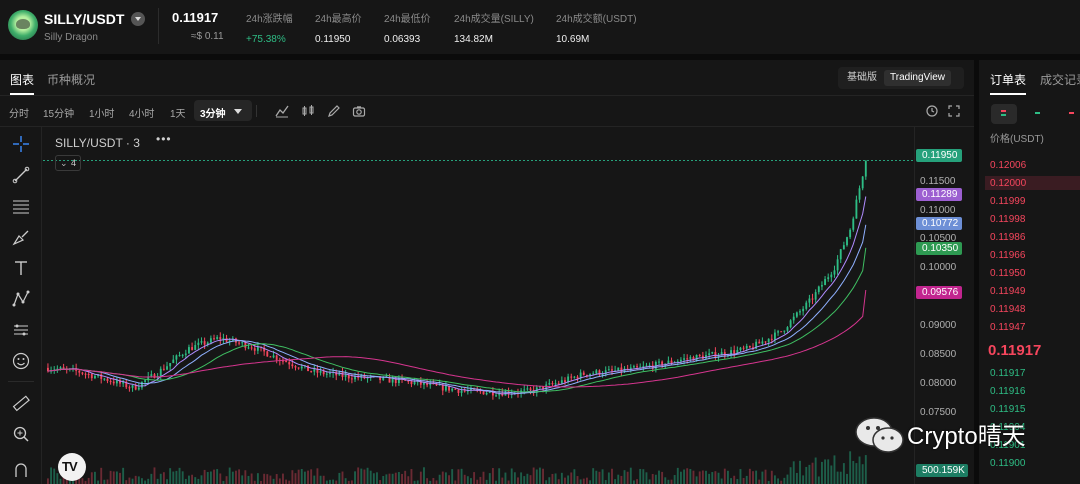 The width and height of the screenshot is (1080, 484). Describe the element at coordinates (21, 330) in the screenshot. I see `prediction-tool-icon` at that location.